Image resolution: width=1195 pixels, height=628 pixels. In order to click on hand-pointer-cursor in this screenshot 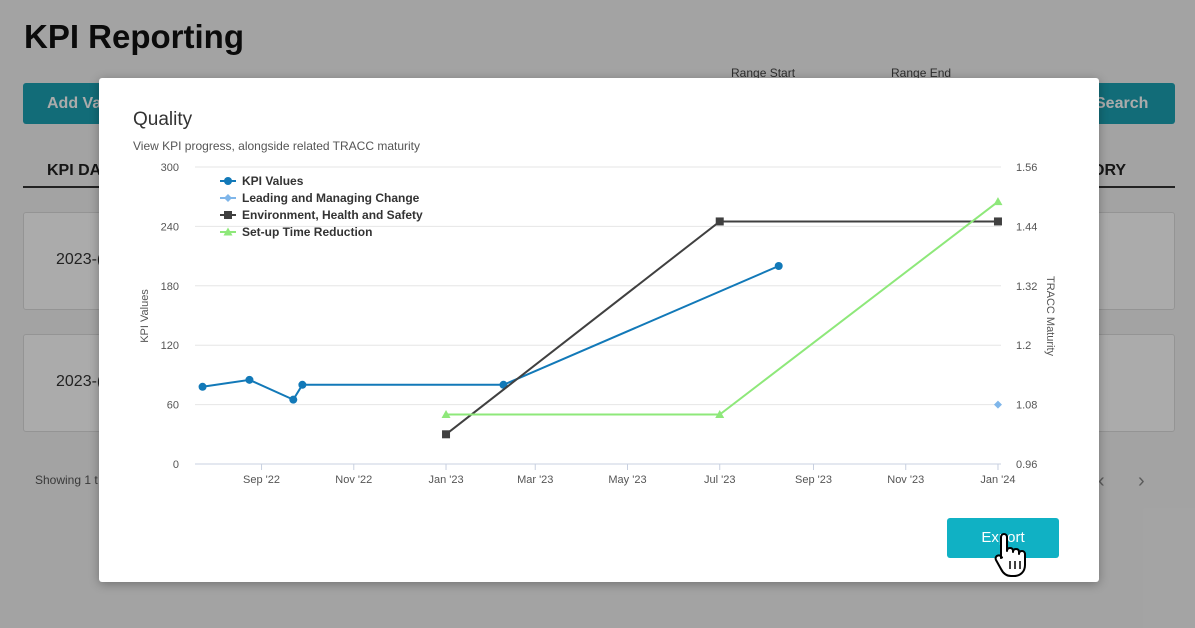, I will do `click(1010, 555)`.